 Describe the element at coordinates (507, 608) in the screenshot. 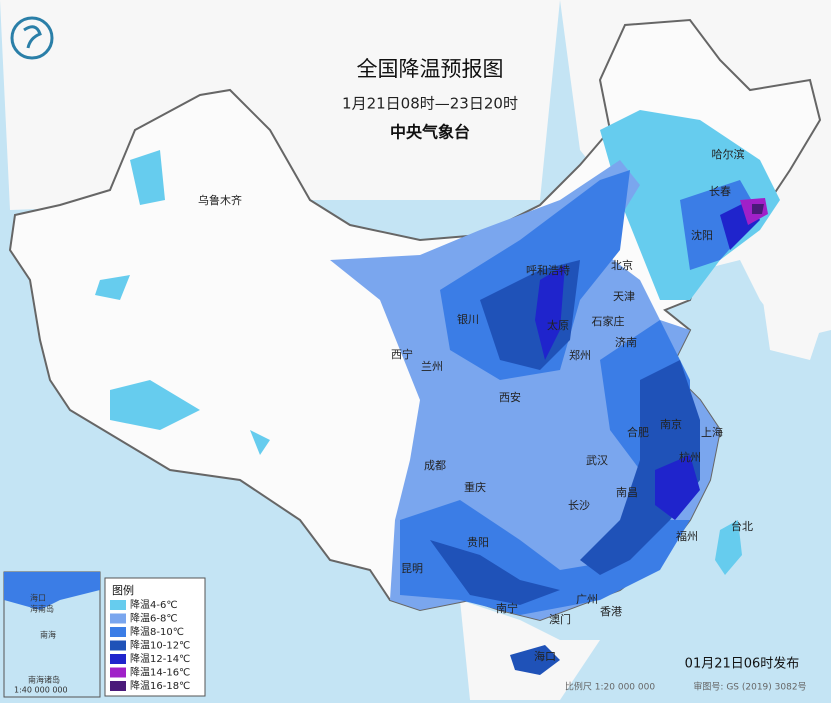

I see `city: 南宁` at that location.